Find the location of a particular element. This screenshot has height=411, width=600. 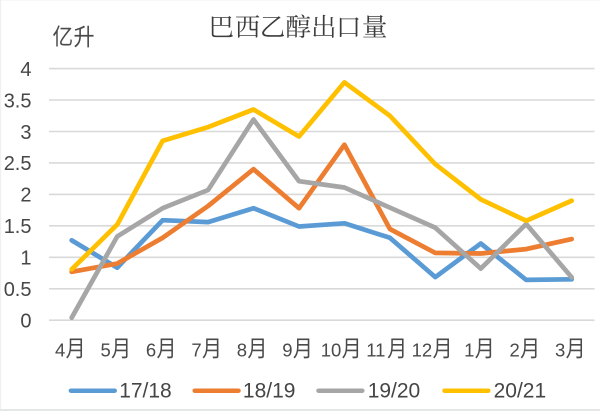

svg-text: 12 is located at coordinates (422, 349).